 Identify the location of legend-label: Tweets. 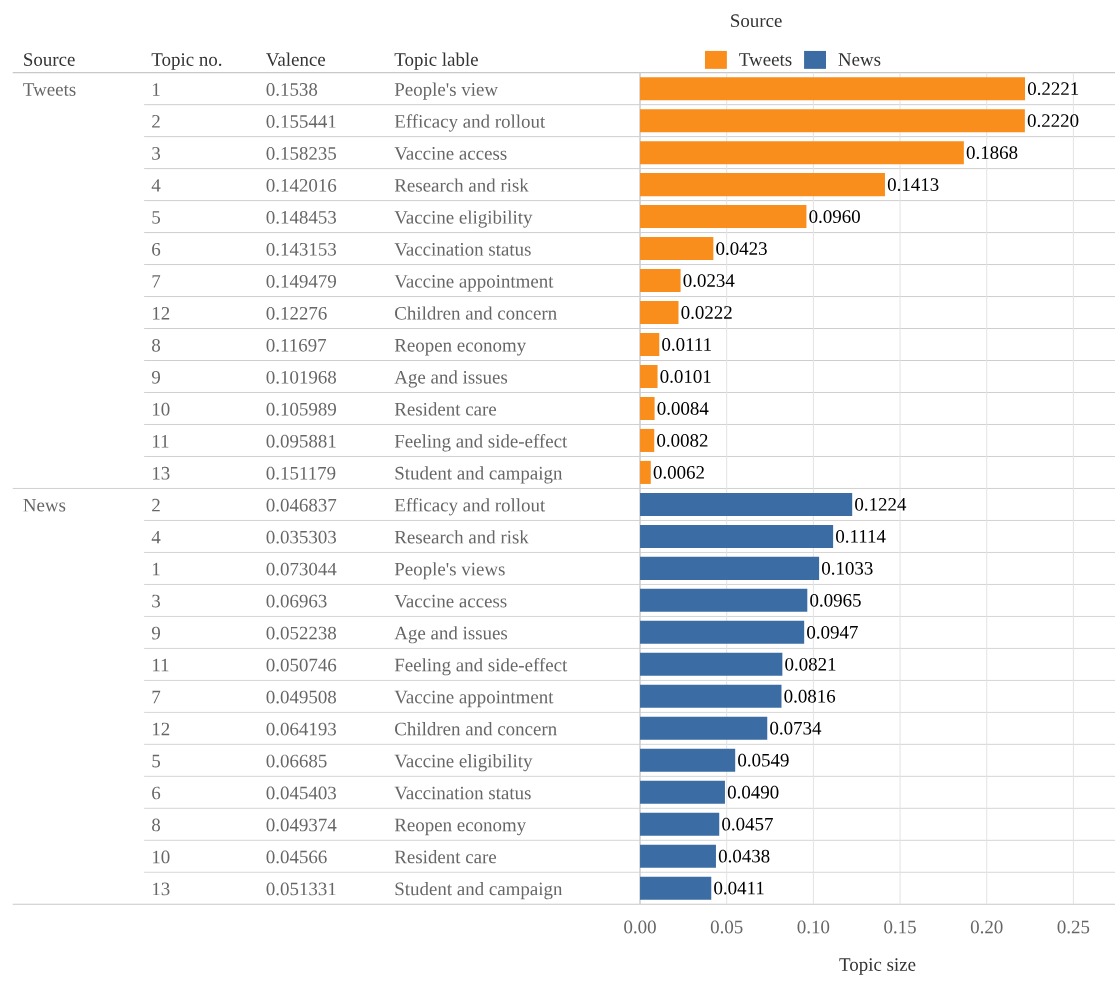
(765, 59).